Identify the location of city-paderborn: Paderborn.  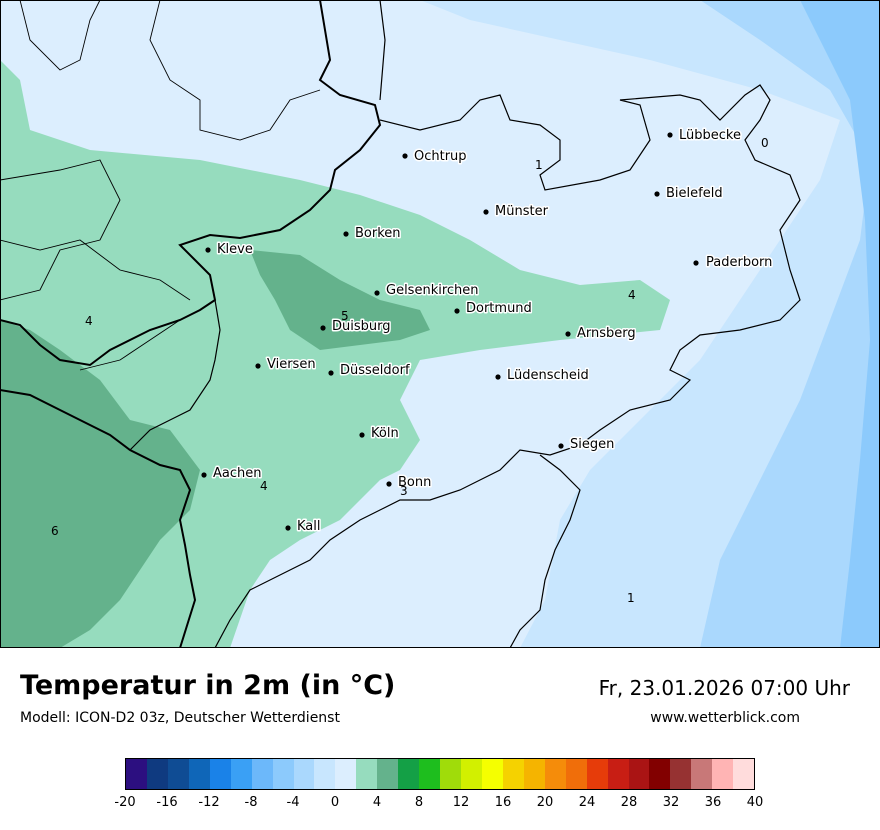
(733, 263).